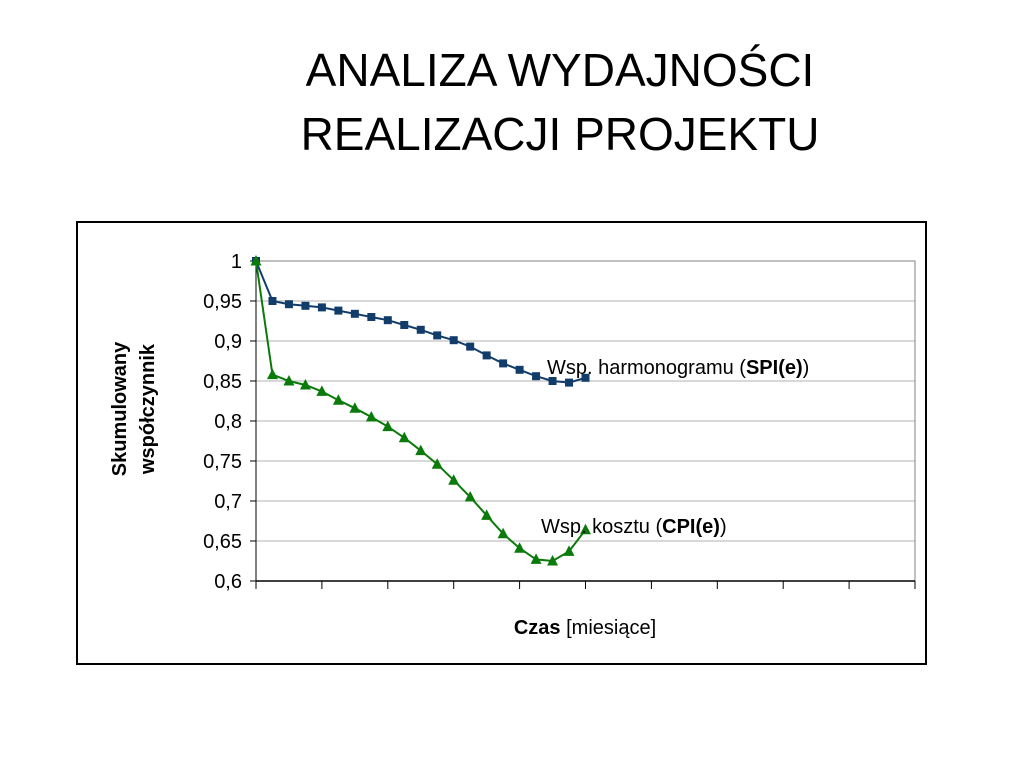  I want to click on y-axis-title: Skumulowany, so click(120, 408).